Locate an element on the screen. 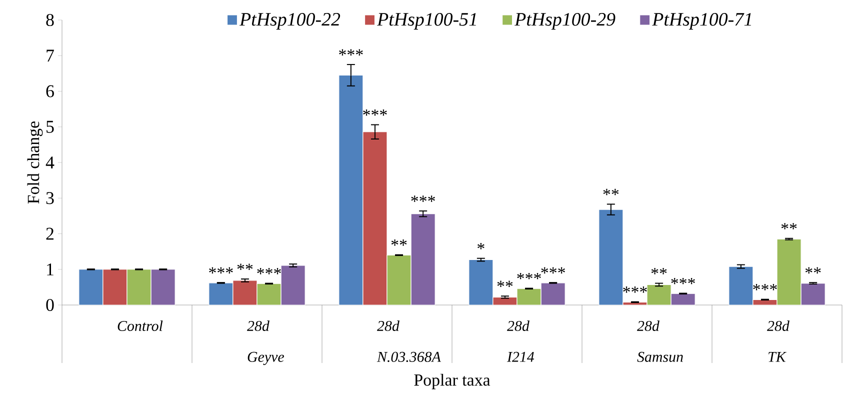 This screenshot has height=414, width=853. y-tick-label: 5 is located at coordinates (50, 126).